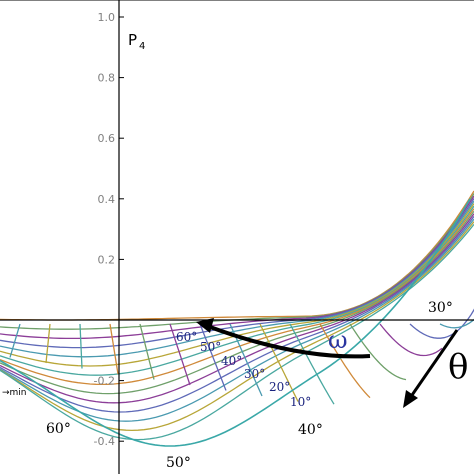 This screenshot has width=474, height=474. I want to click on theta-label: θ, so click(458, 367).